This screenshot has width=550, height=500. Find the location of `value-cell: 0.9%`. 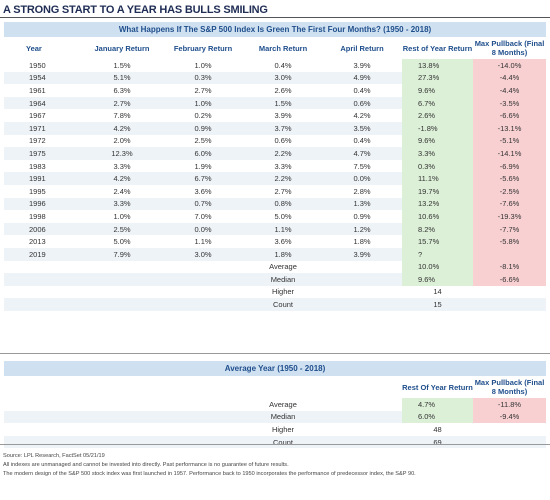

value-cell: 0.9% is located at coordinates (362, 216).